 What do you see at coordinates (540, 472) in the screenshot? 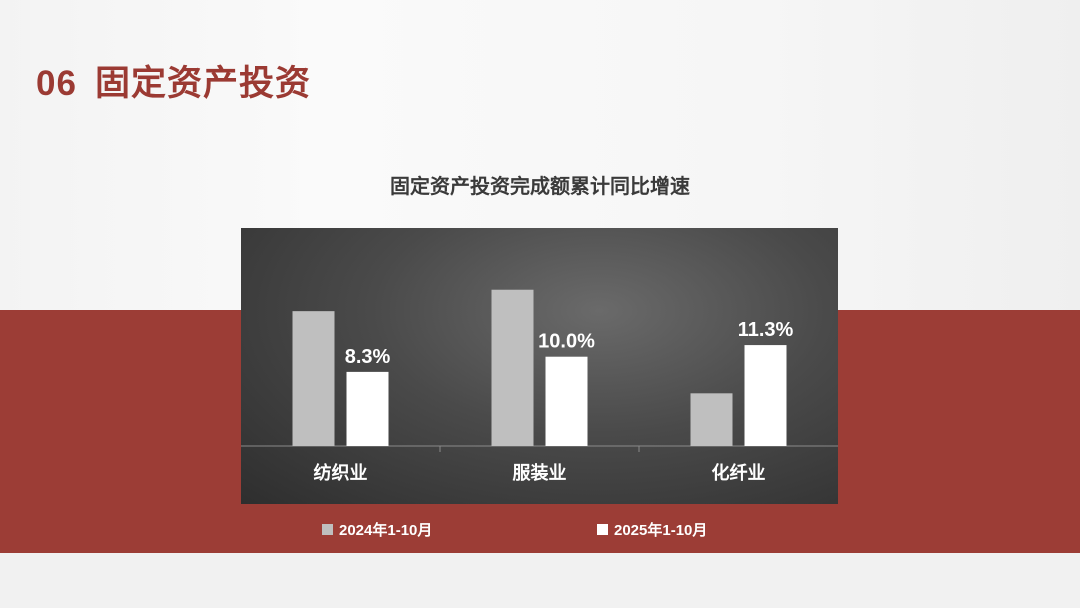
I see `x-tick-label: 服装业` at bounding box center [540, 472].